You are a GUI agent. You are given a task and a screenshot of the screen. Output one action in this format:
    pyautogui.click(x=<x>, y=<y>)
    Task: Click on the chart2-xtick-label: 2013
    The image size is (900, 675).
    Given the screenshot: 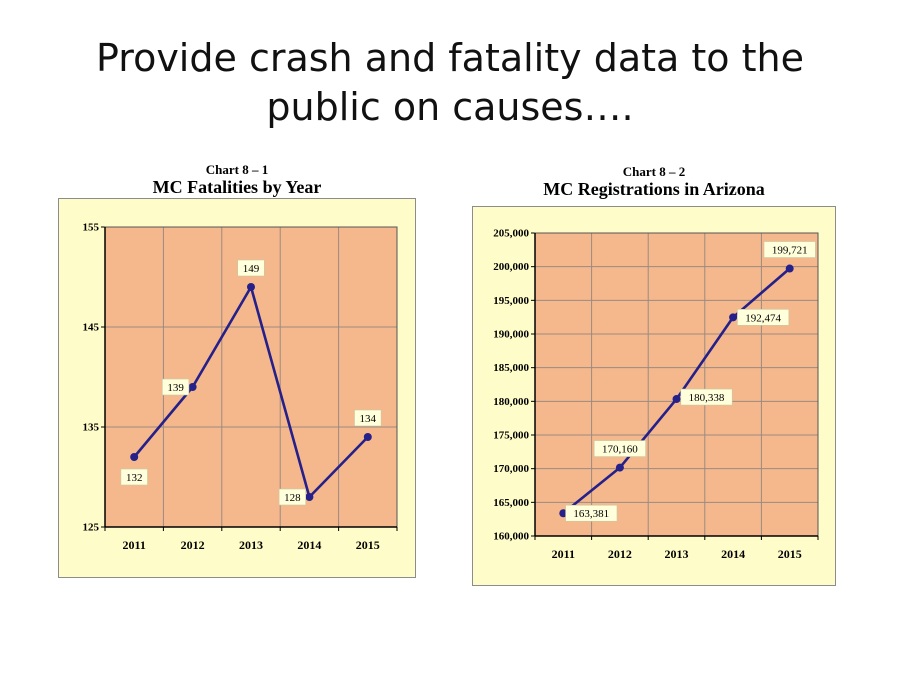 What is the action you would take?
    pyautogui.click(x=677, y=554)
    